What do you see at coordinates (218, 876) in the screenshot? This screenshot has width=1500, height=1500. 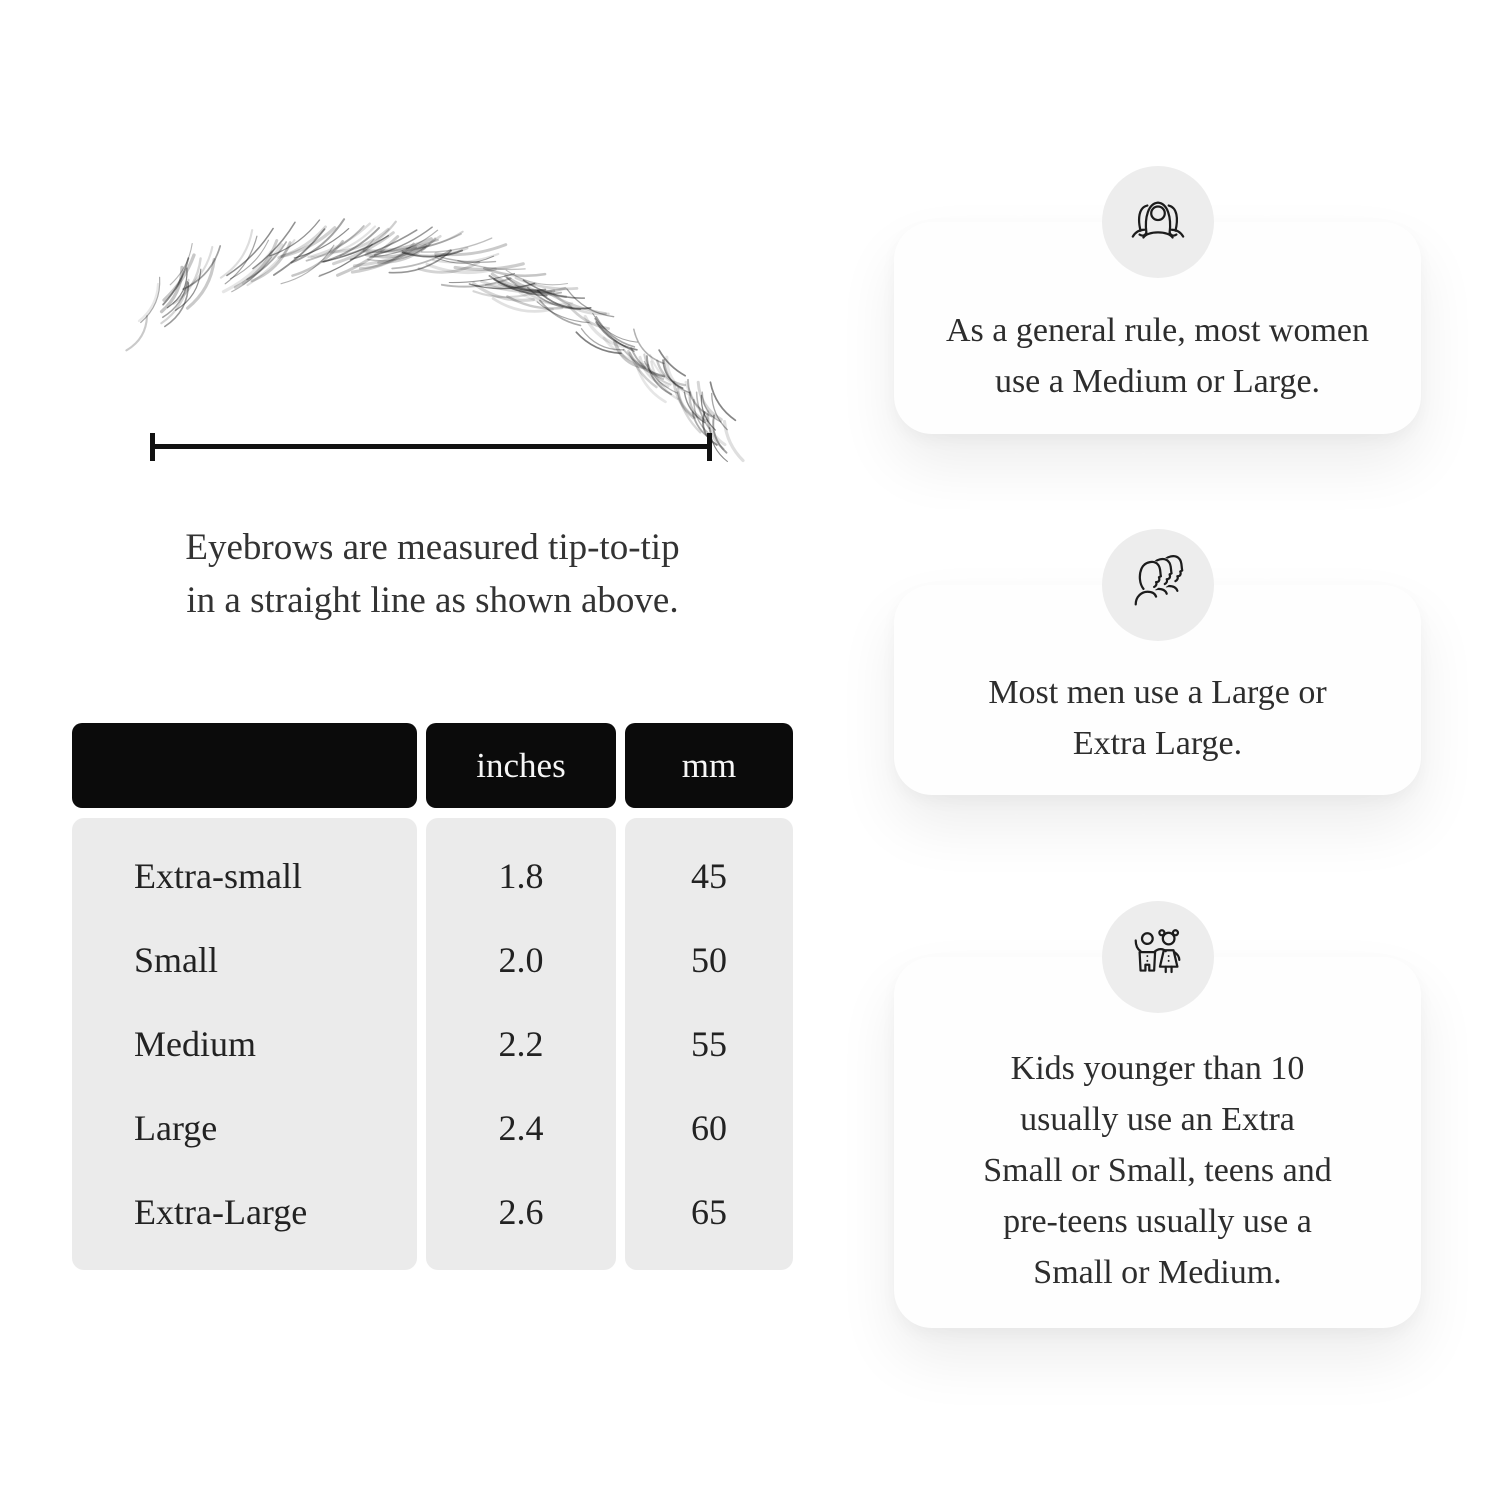 I see `table-cell-size: Extra-small` at bounding box center [218, 876].